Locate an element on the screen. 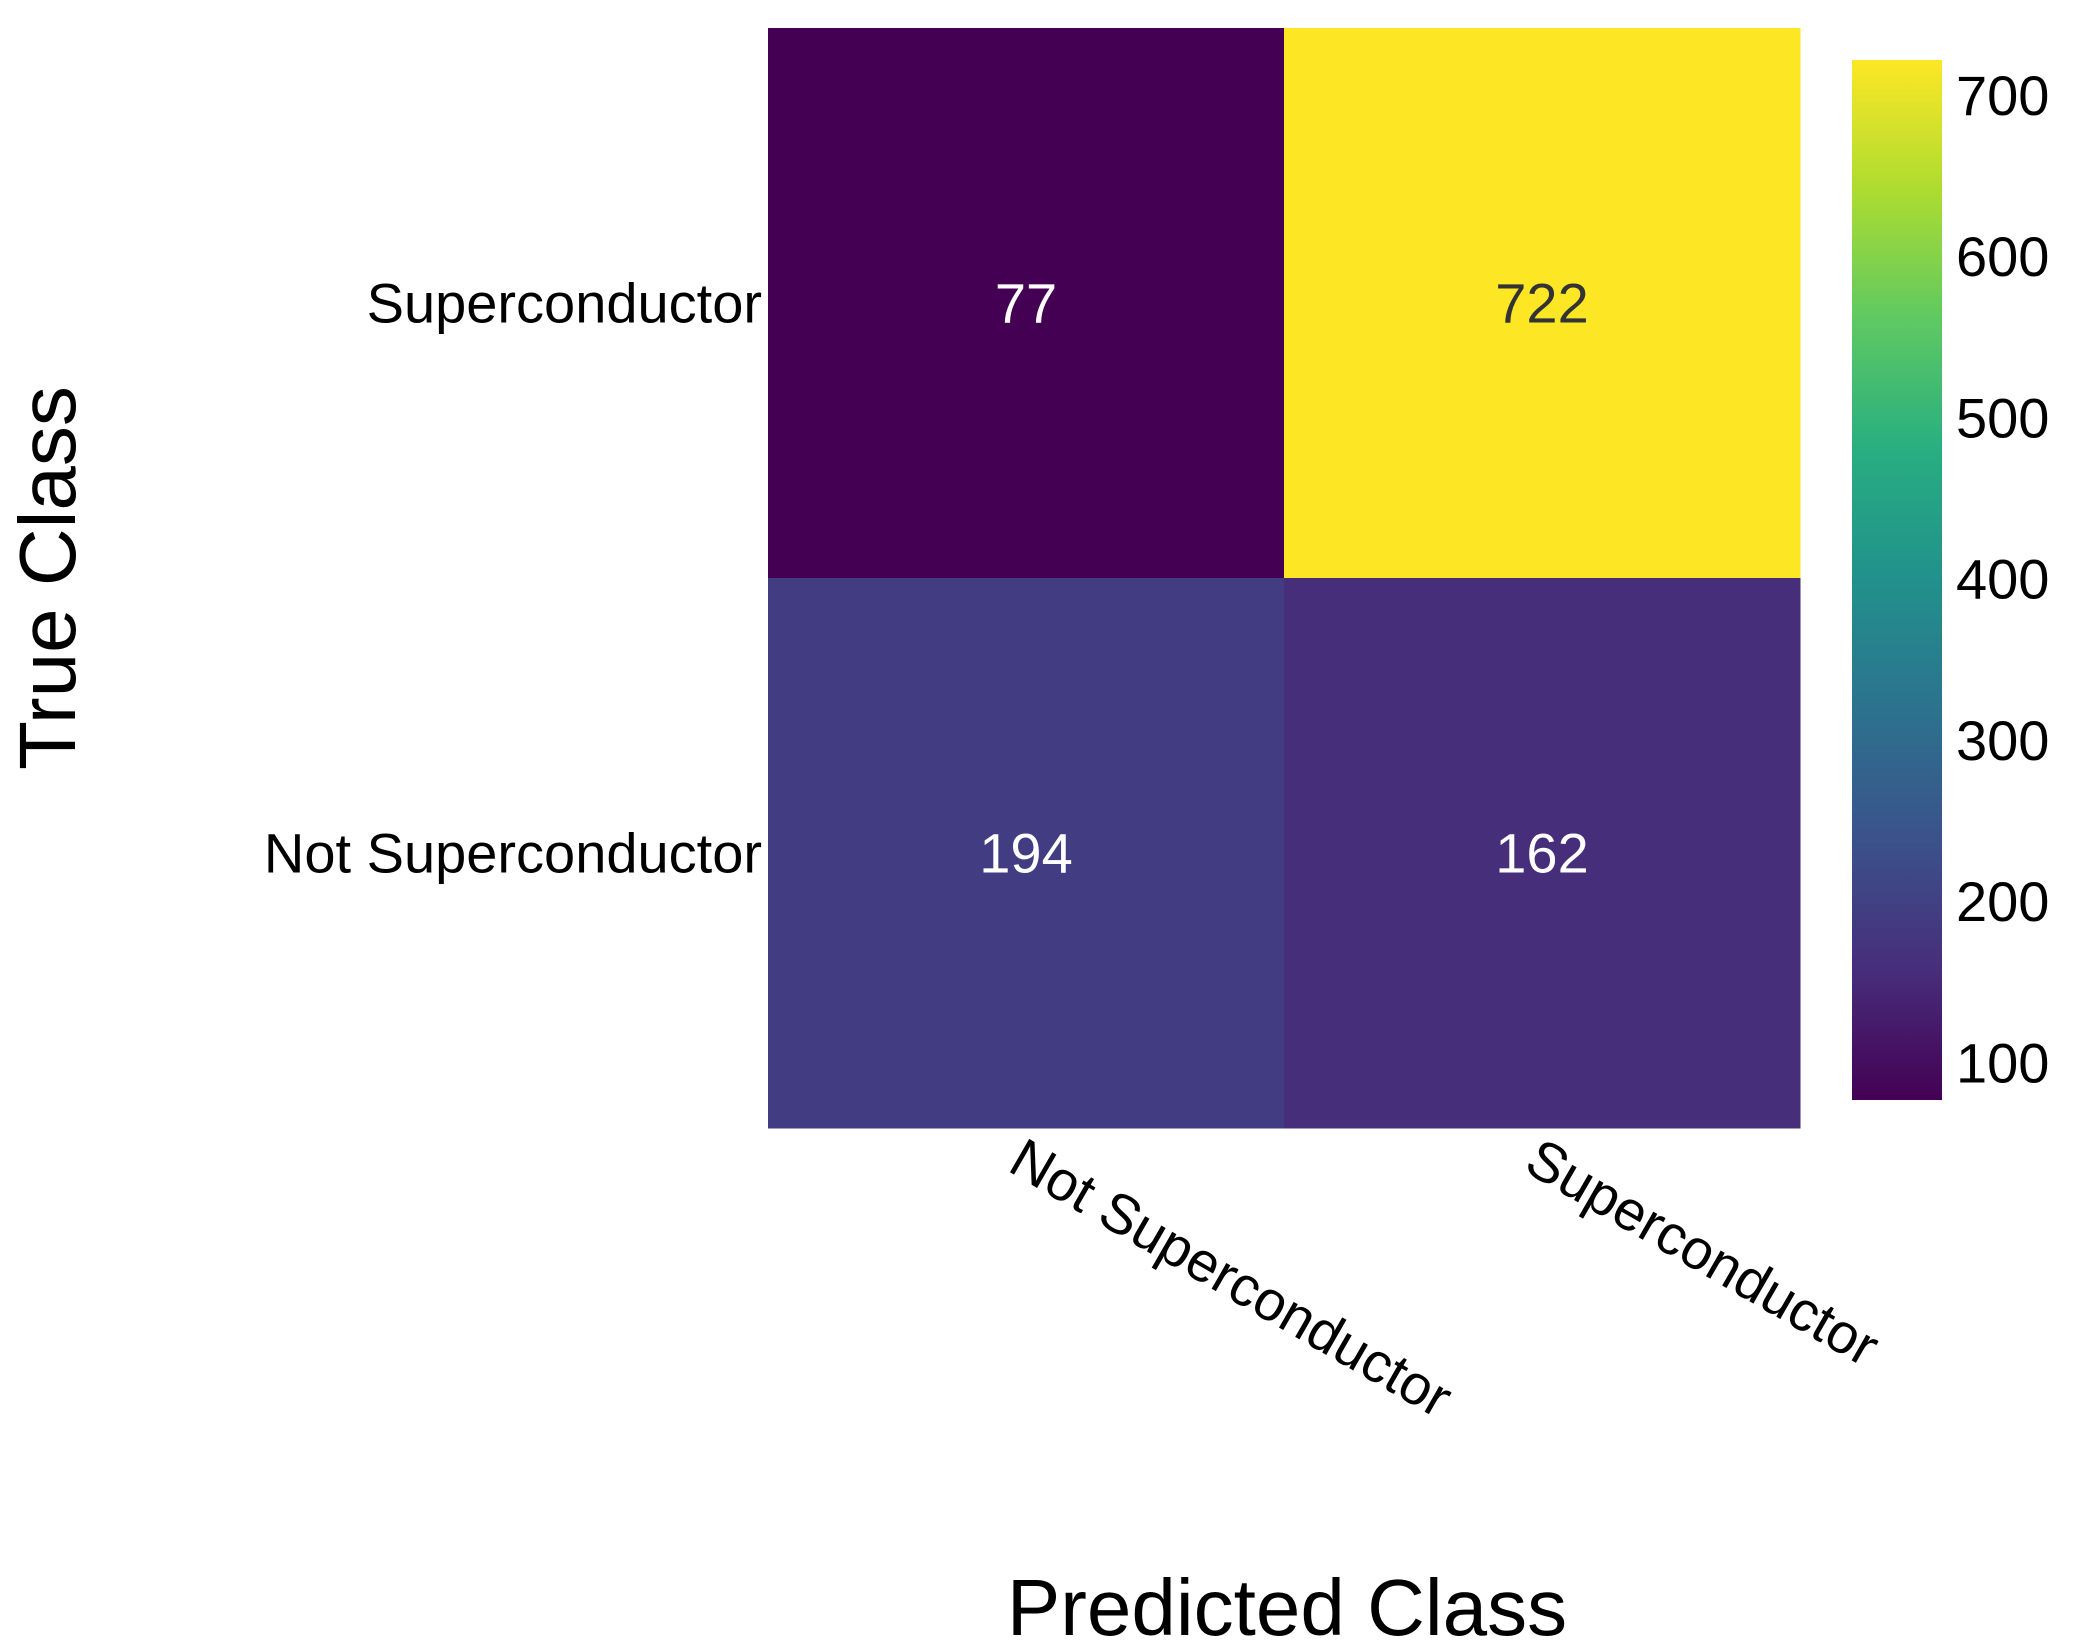  colorbar-tick-labels: 100 200 300 400 500 600 700 is located at coordinates (2002, 579).